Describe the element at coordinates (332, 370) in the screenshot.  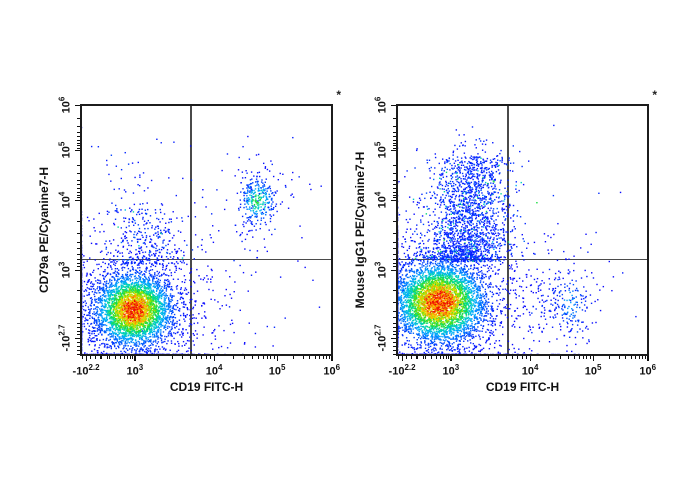
I see `x-tick-label: 10⁶` at that location.